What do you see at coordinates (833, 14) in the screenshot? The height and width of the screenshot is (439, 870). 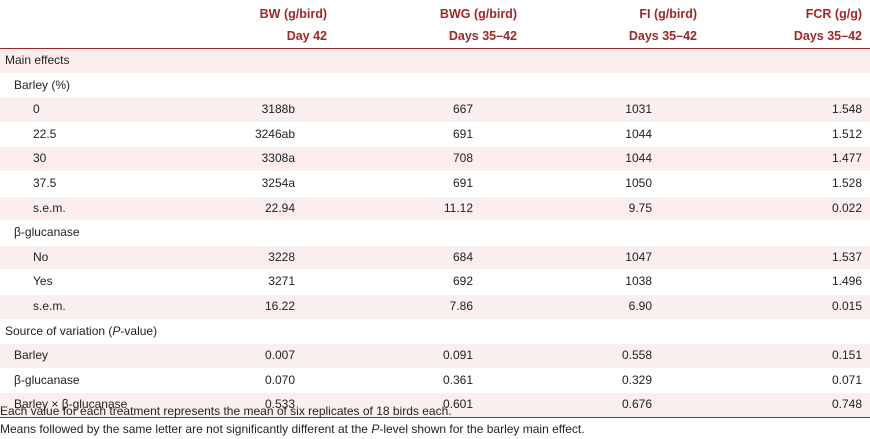 I see `header-fcr: FCR (g/g)` at bounding box center [833, 14].